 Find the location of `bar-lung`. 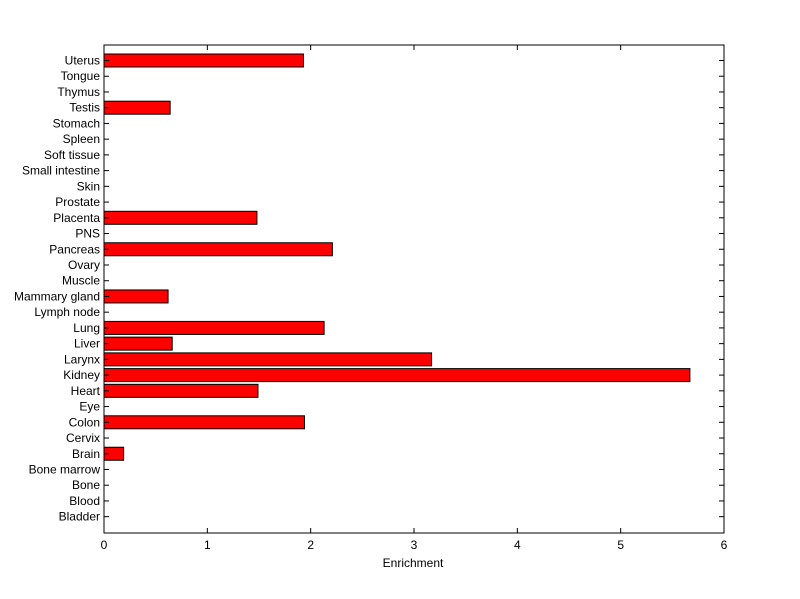

bar-lung is located at coordinates (214, 327).